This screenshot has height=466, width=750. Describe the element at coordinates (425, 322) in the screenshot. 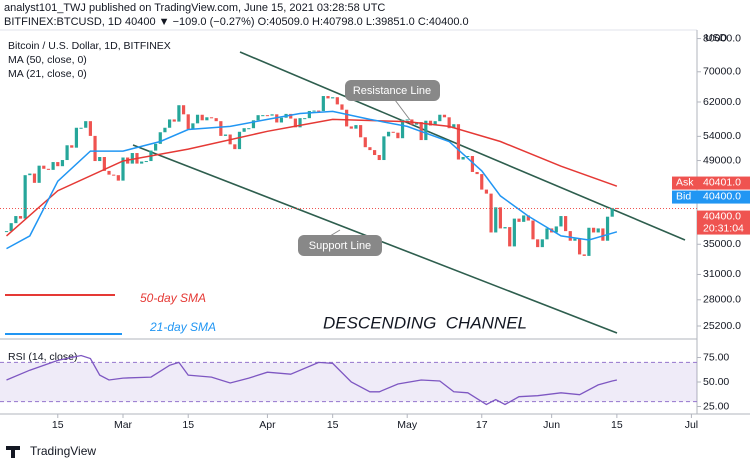

I see `channel-label: DESCENDING CHANNEL` at that location.